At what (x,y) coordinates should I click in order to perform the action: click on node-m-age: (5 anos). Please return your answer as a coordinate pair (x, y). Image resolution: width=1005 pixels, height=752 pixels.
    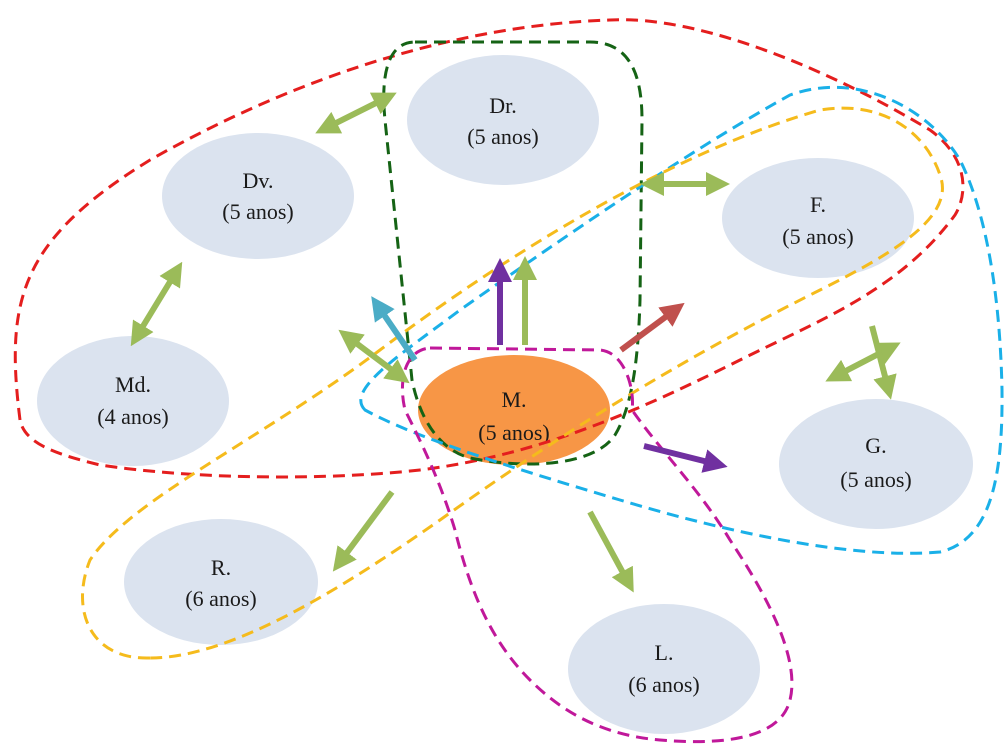
    Looking at the image, I should click on (513, 432).